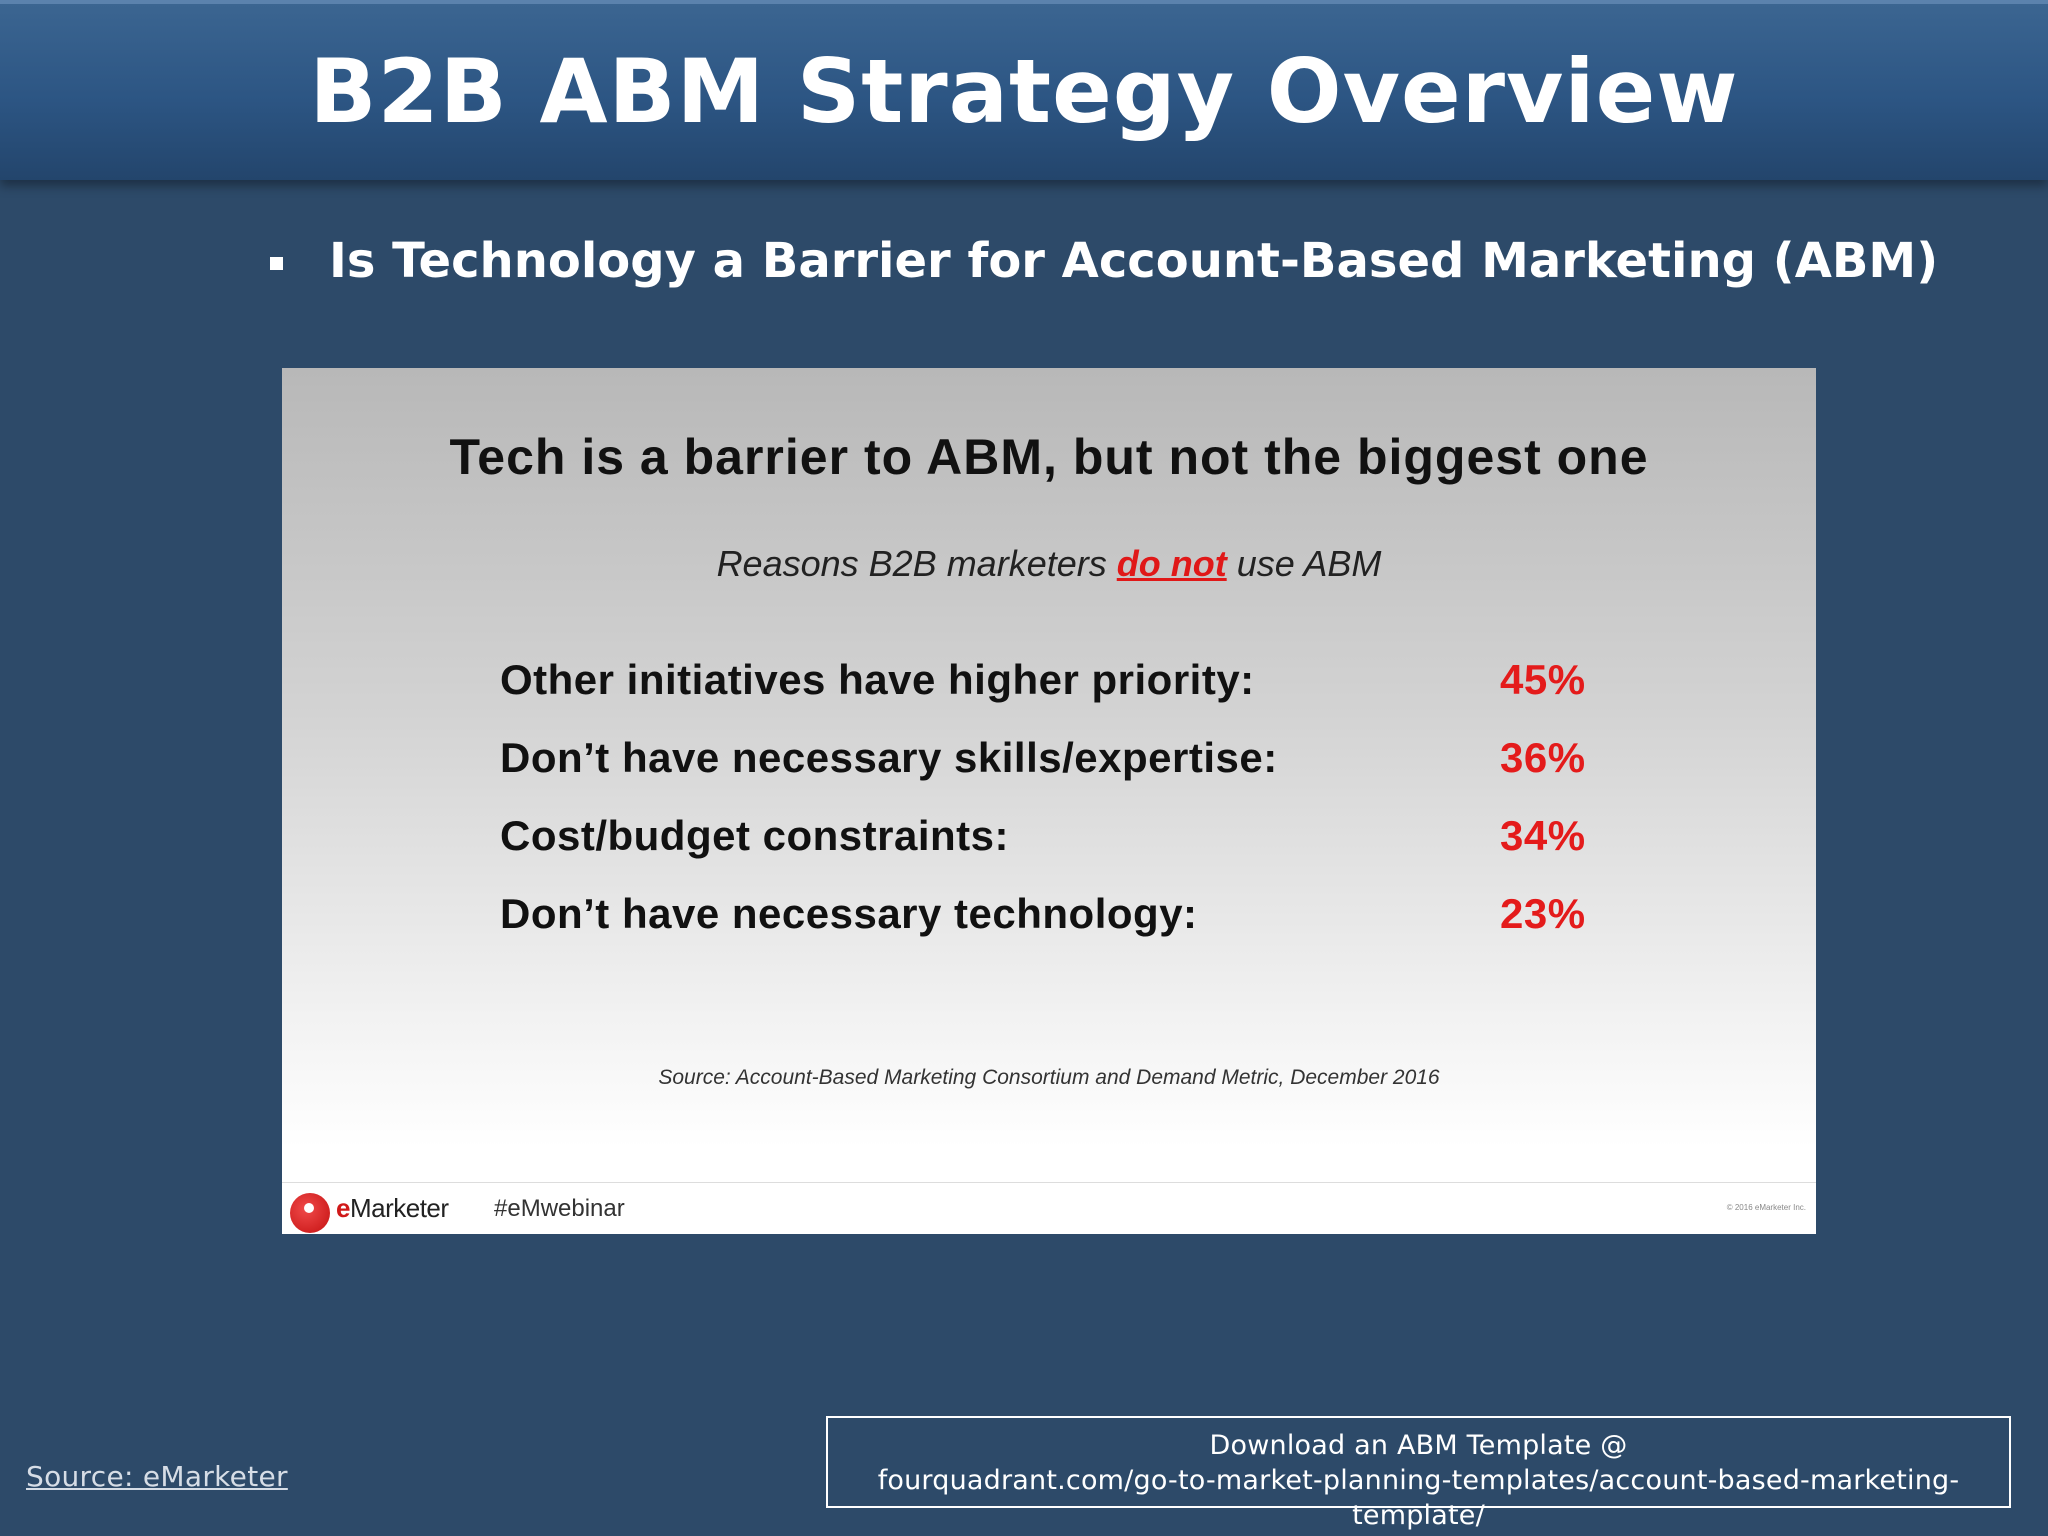 The image size is (2048, 1536). What do you see at coordinates (1543, 679) in the screenshot?
I see `reason-value: 45%` at bounding box center [1543, 679].